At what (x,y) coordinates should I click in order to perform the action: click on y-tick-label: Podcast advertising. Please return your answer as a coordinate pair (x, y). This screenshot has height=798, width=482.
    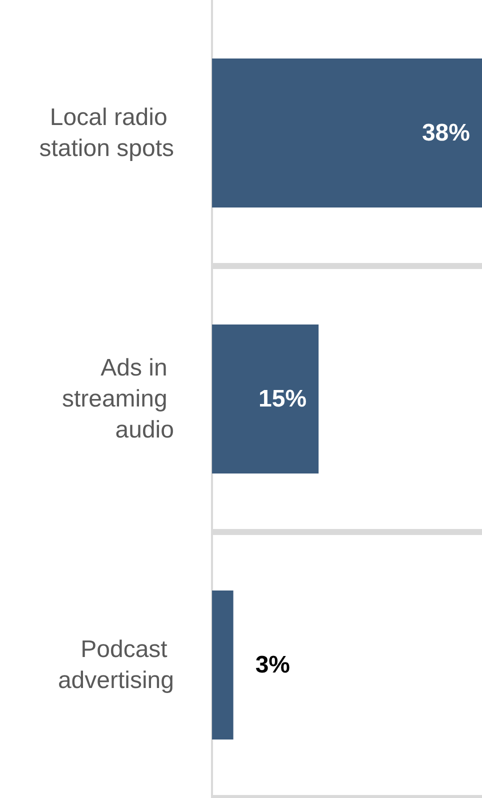
    Looking at the image, I should click on (116, 665).